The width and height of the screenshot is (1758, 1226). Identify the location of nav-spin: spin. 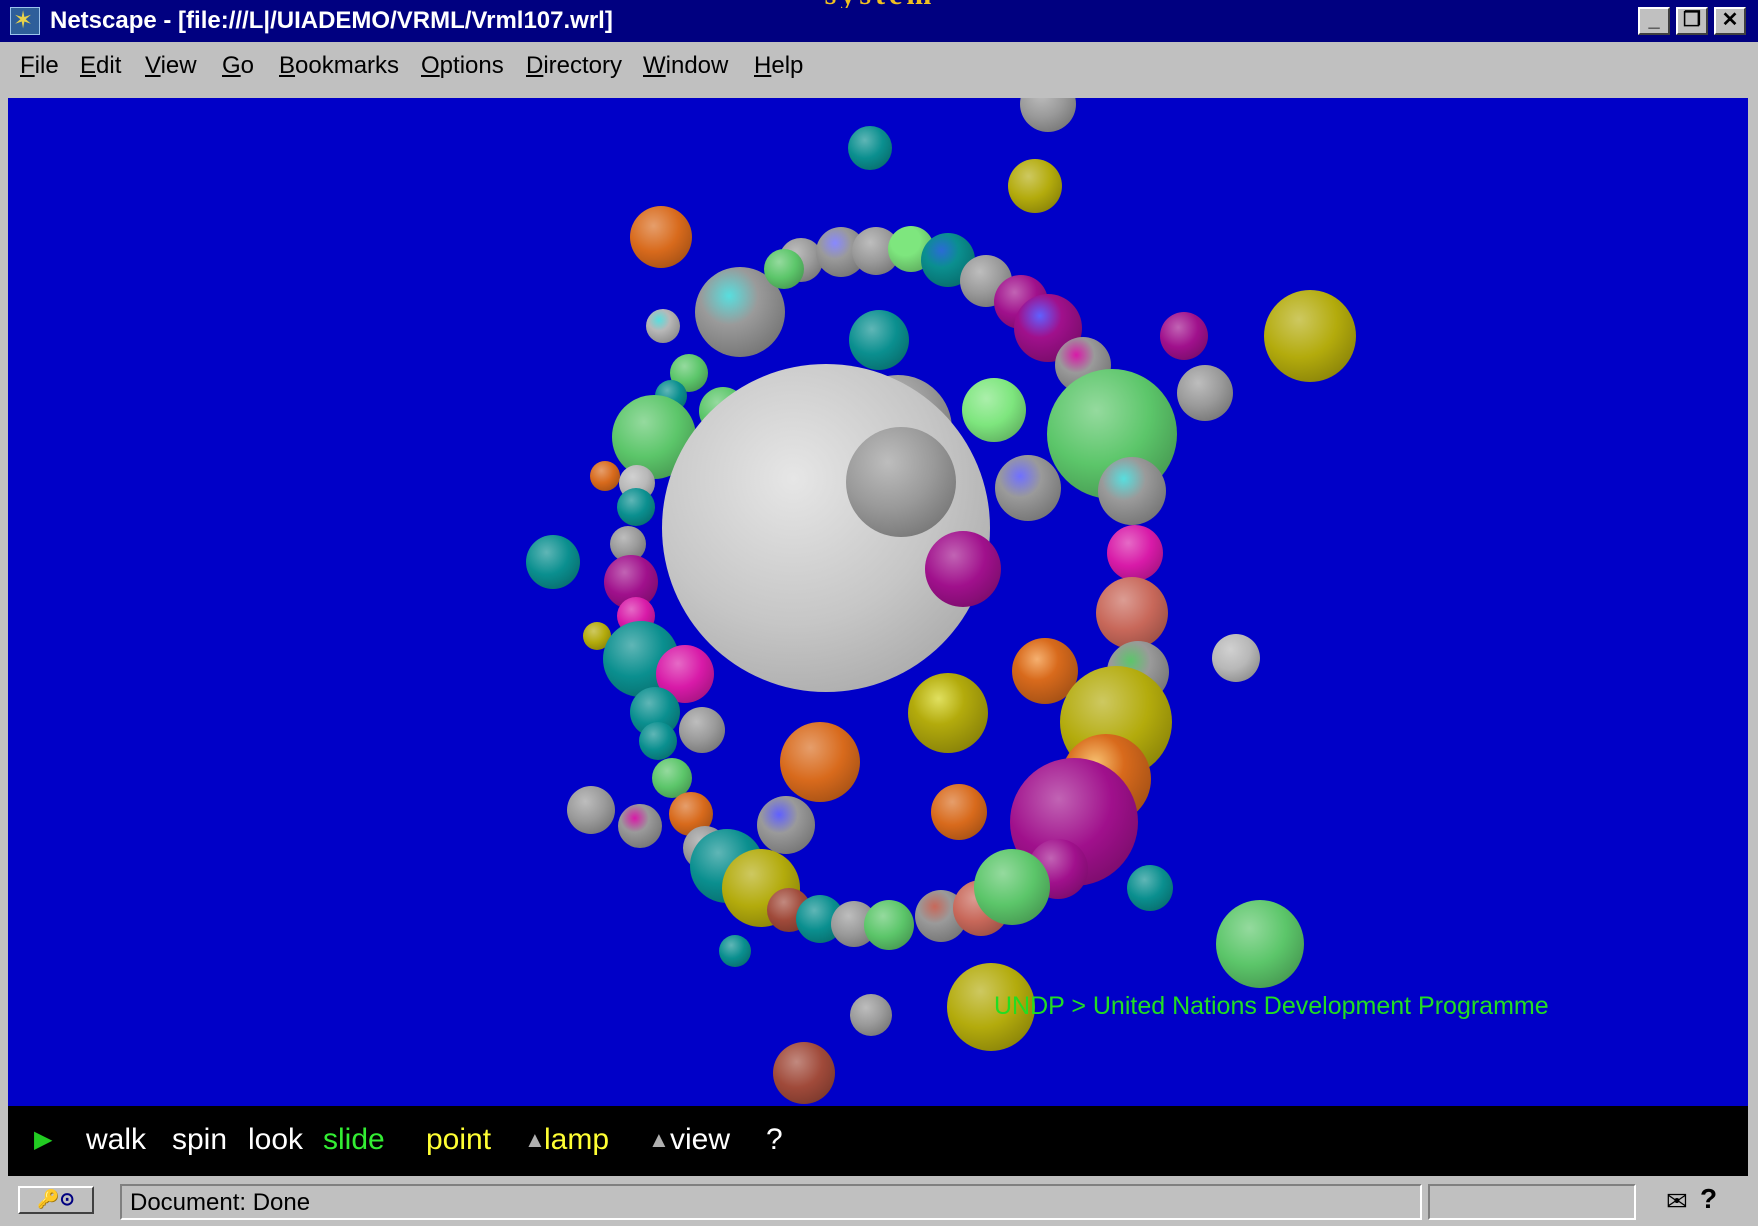
(200, 1139).